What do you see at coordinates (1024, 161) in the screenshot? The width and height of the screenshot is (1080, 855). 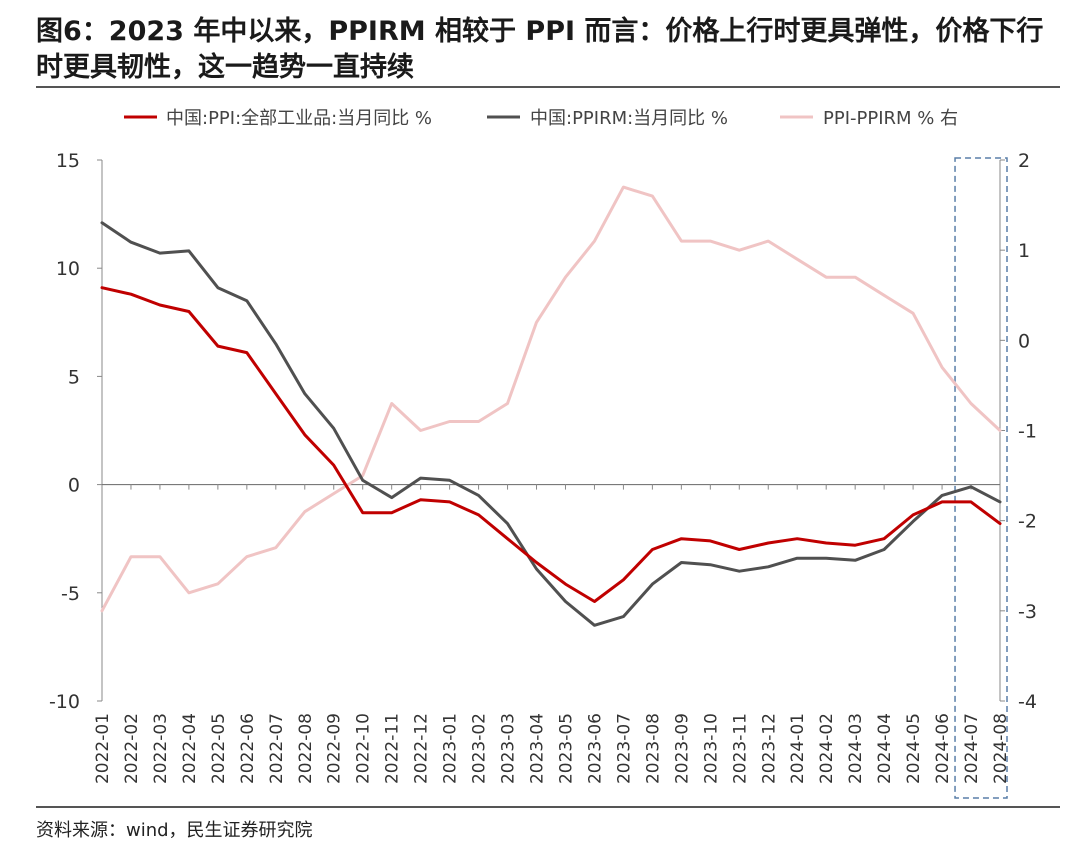 I see `right-tick-label: 2` at bounding box center [1024, 161].